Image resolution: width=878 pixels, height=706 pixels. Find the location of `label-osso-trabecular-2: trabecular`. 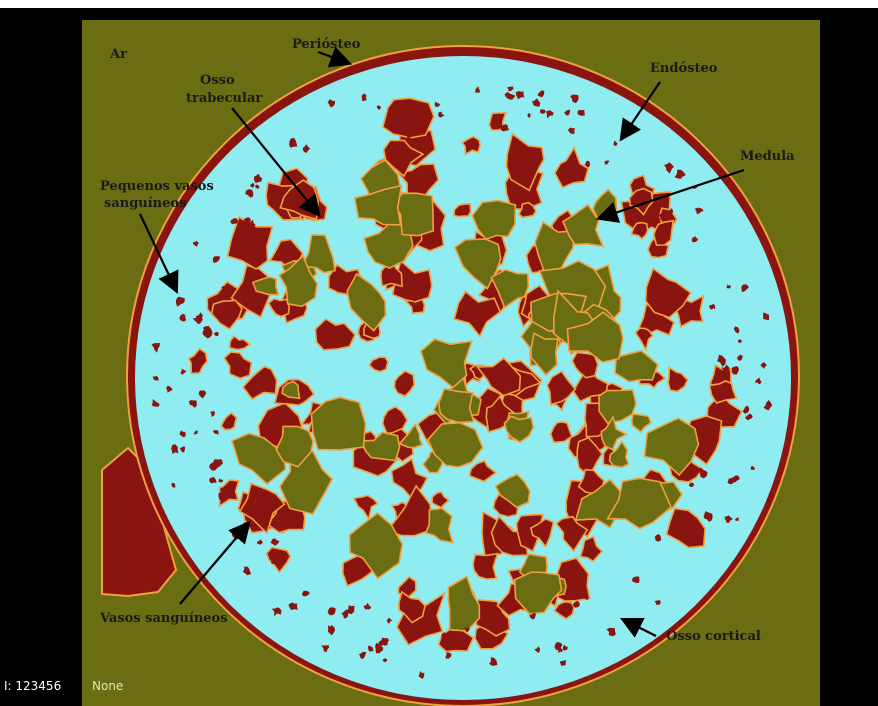

label-osso-trabecular-2: trabecular is located at coordinates (224, 98).